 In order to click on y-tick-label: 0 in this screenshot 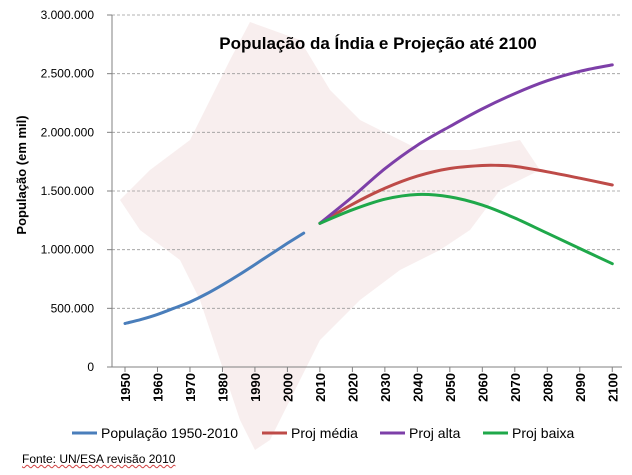, I will do `click(90, 367)`.